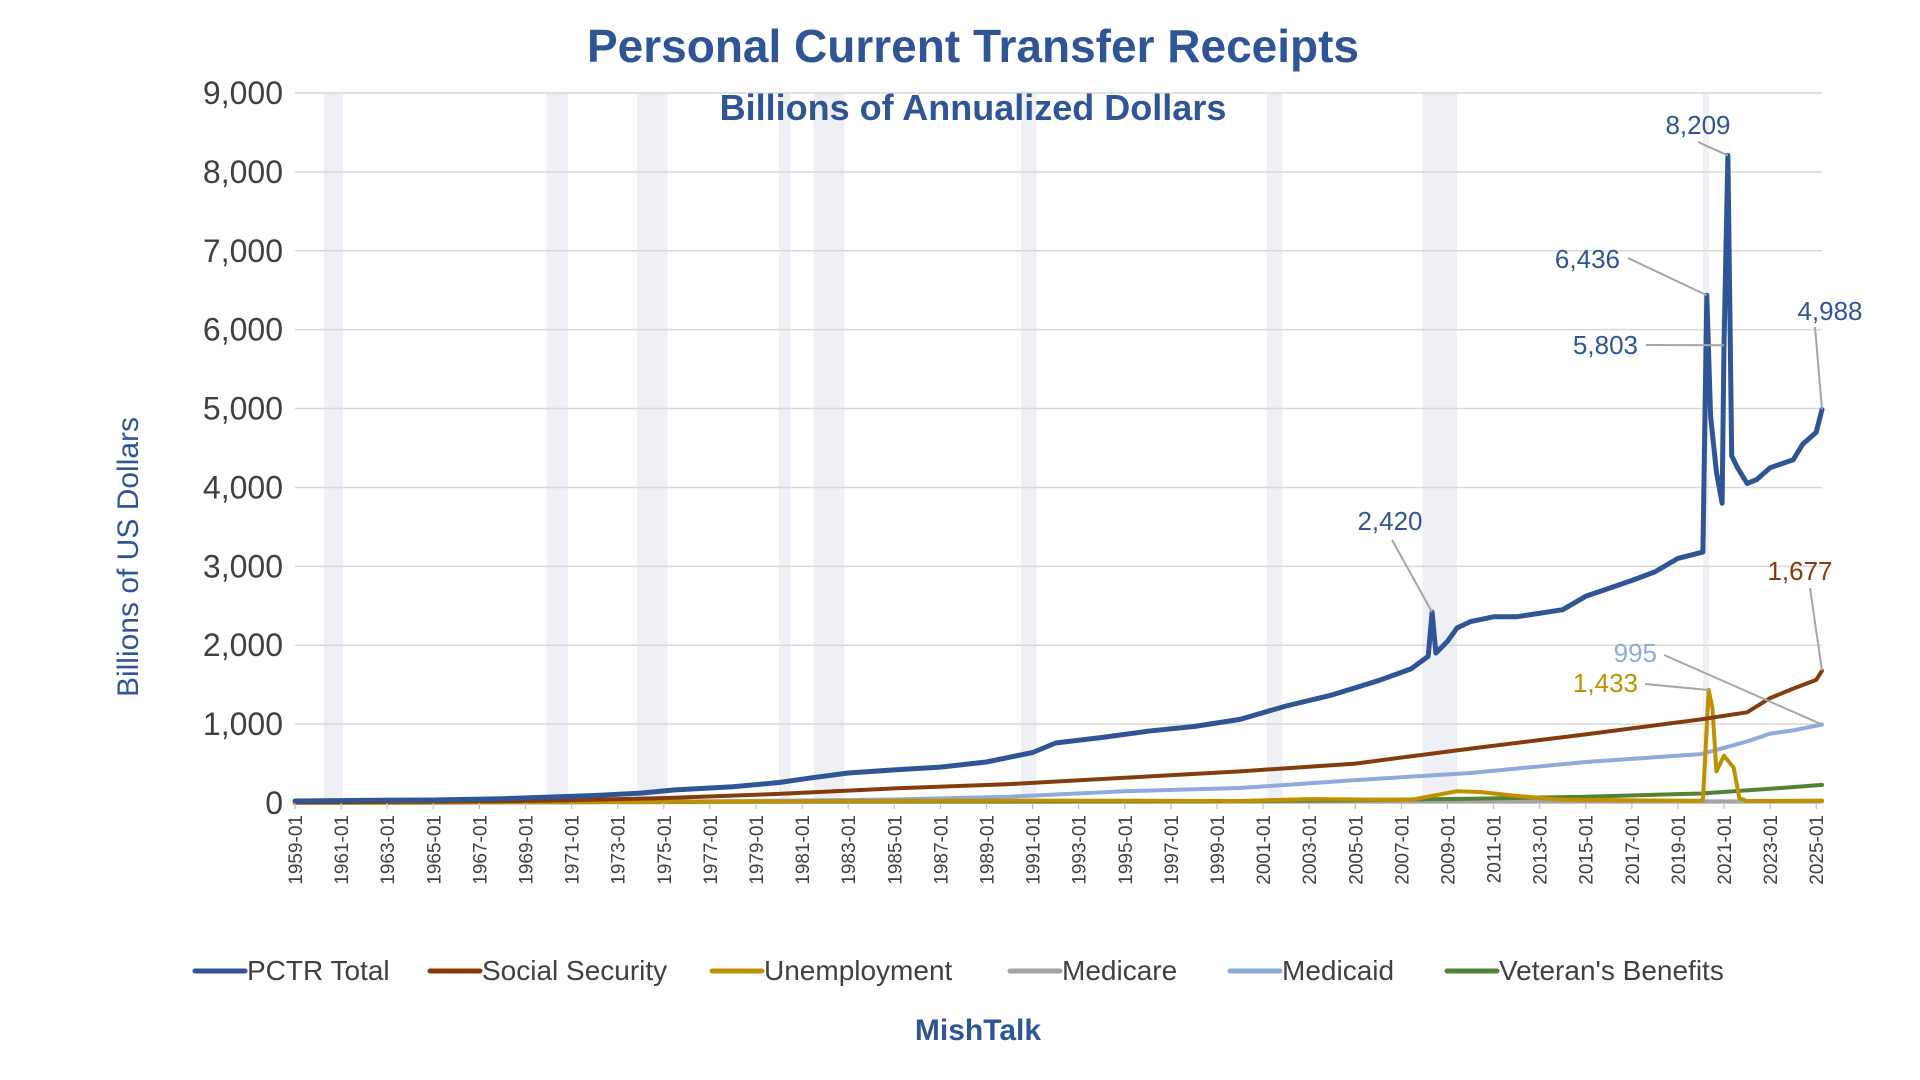 The height and width of the screenshot is (1080, 1920). Describe the element at coordinates (1356, 850) in the screenshot. I see `x-tick-label: 2005-01` at that location.